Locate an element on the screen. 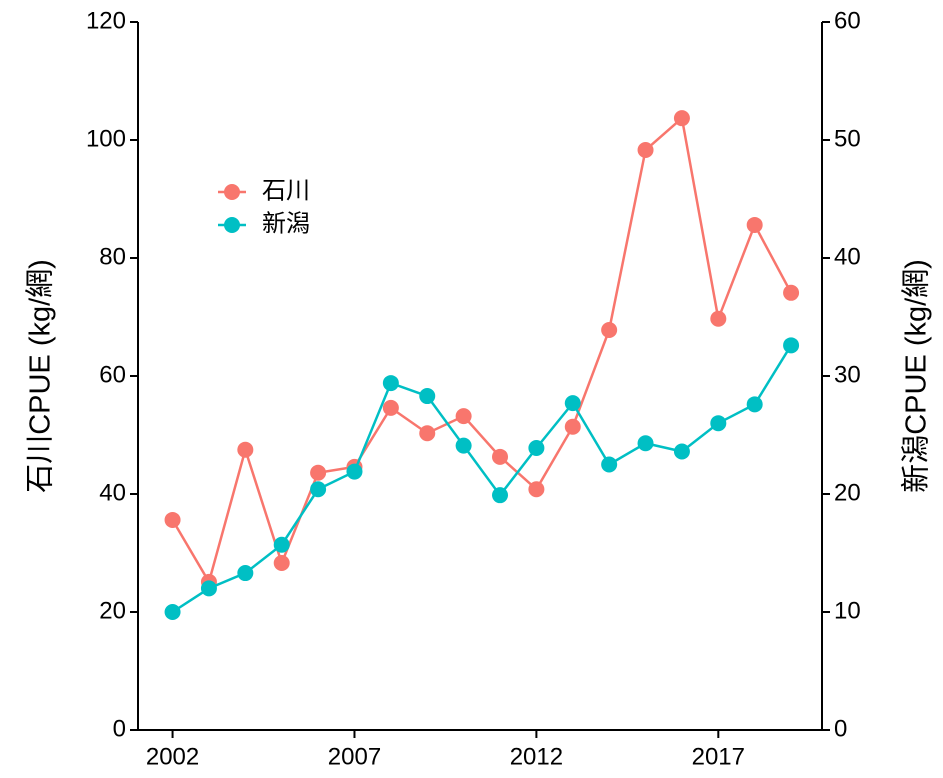  y2-tick-label: 50 is located at coordinates (847, 138).